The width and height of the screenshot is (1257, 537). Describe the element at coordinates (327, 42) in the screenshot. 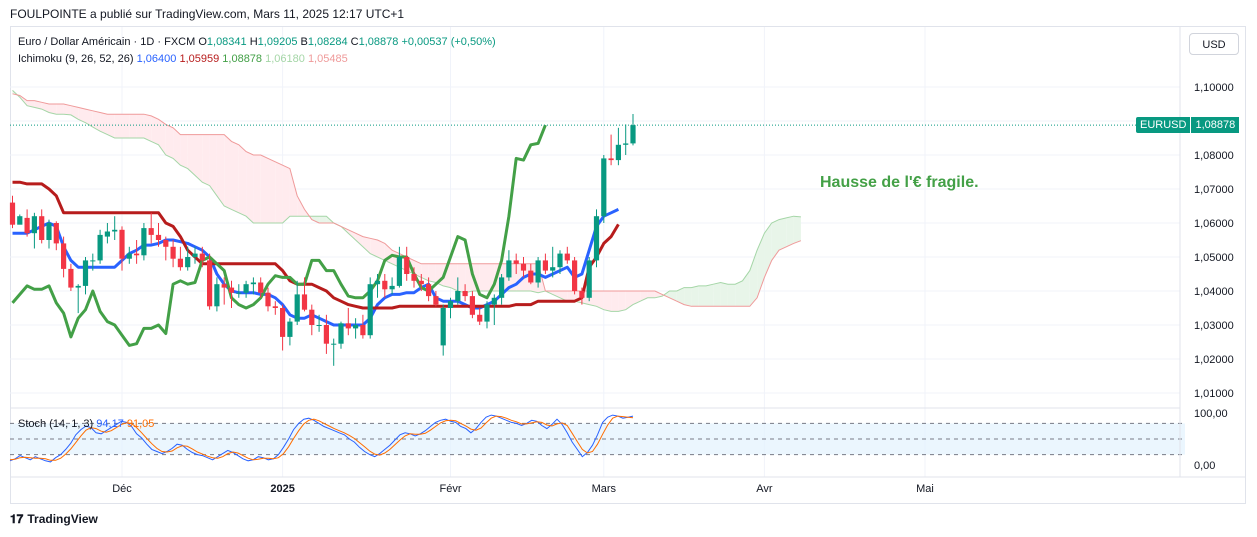

I see `low-value: 1,08284` at that location.